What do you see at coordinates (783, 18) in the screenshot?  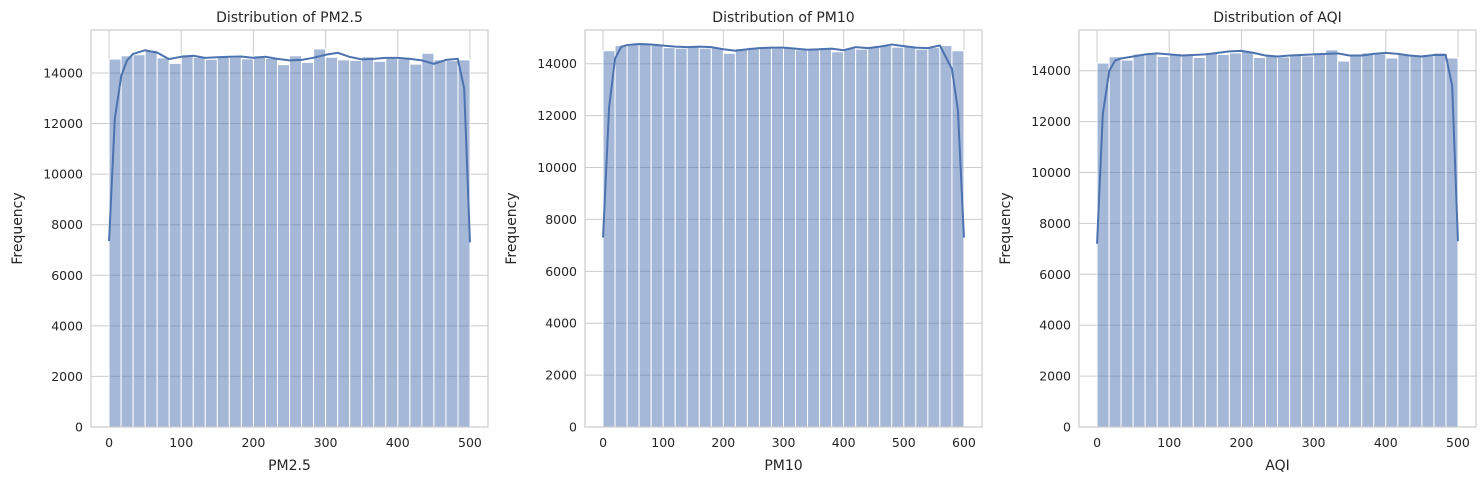 I see `chart-title: Distribution of PM10` at bounding box center [783, 18].